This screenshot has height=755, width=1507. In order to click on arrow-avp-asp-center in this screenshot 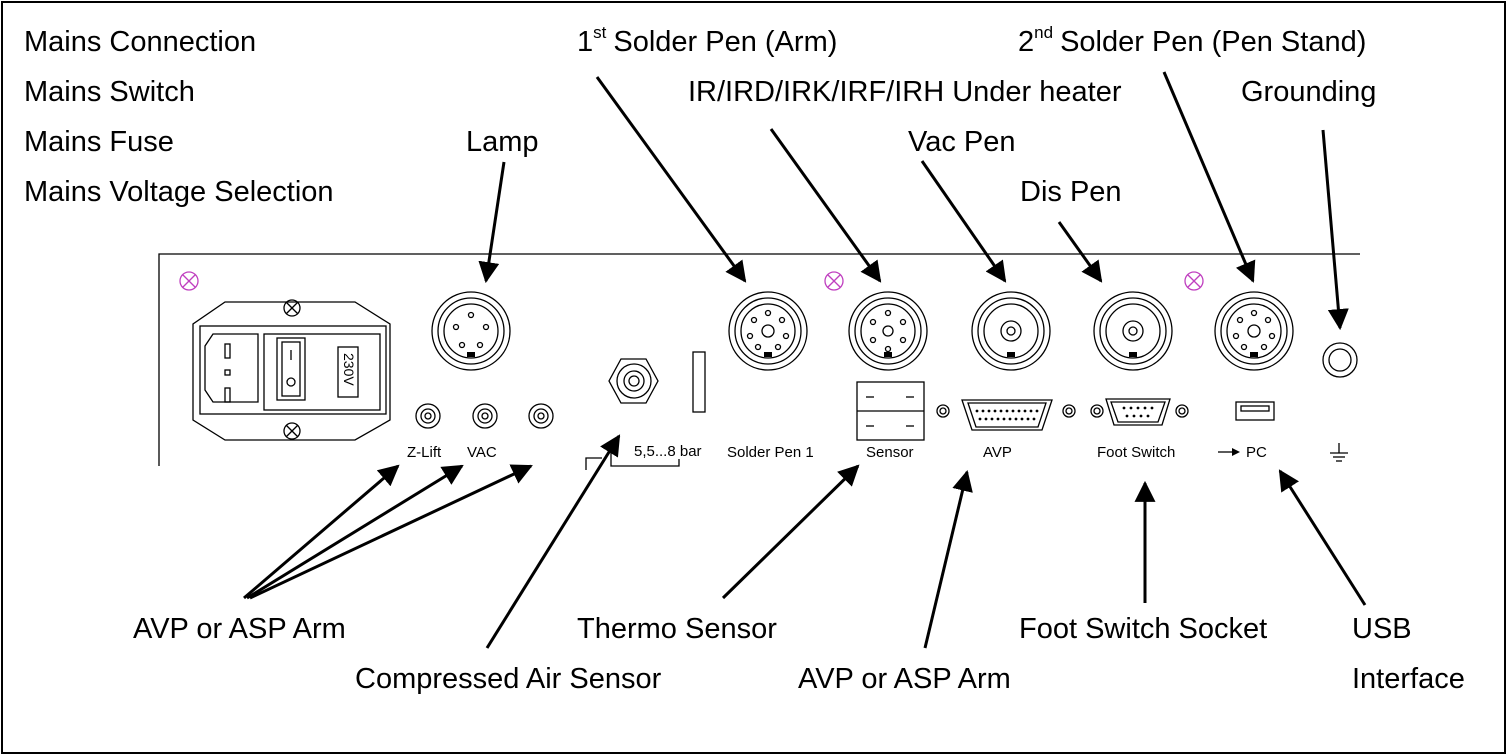, I will do `click(948, 559)`.